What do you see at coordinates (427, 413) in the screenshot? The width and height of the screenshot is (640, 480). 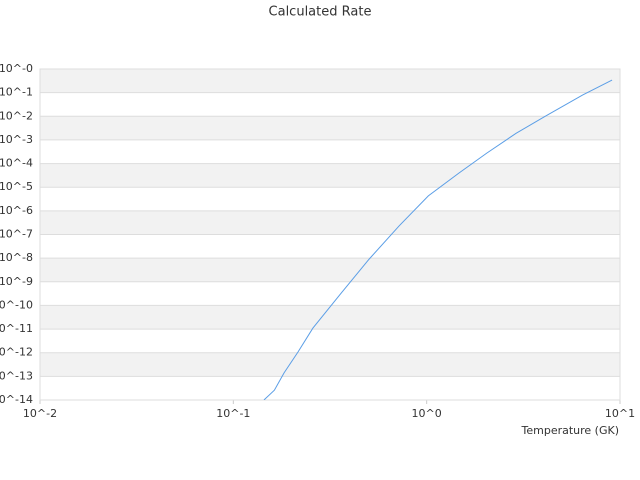 I see `x-tick-label: 10^0` at bounding box center [427, 413].